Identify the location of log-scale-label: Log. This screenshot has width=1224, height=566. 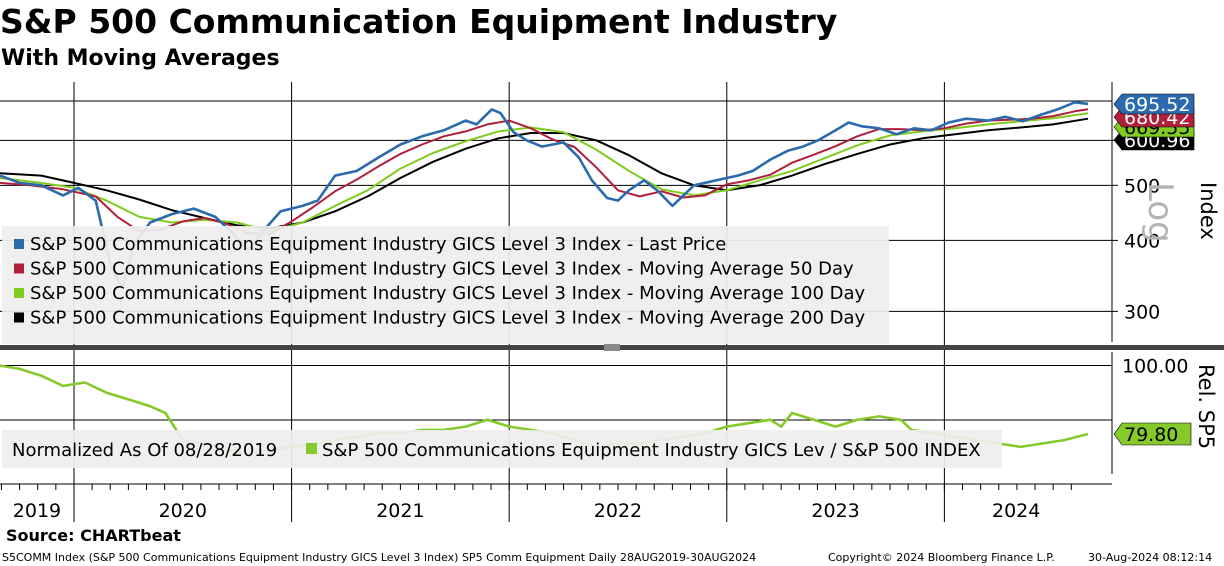
(1160, 212).